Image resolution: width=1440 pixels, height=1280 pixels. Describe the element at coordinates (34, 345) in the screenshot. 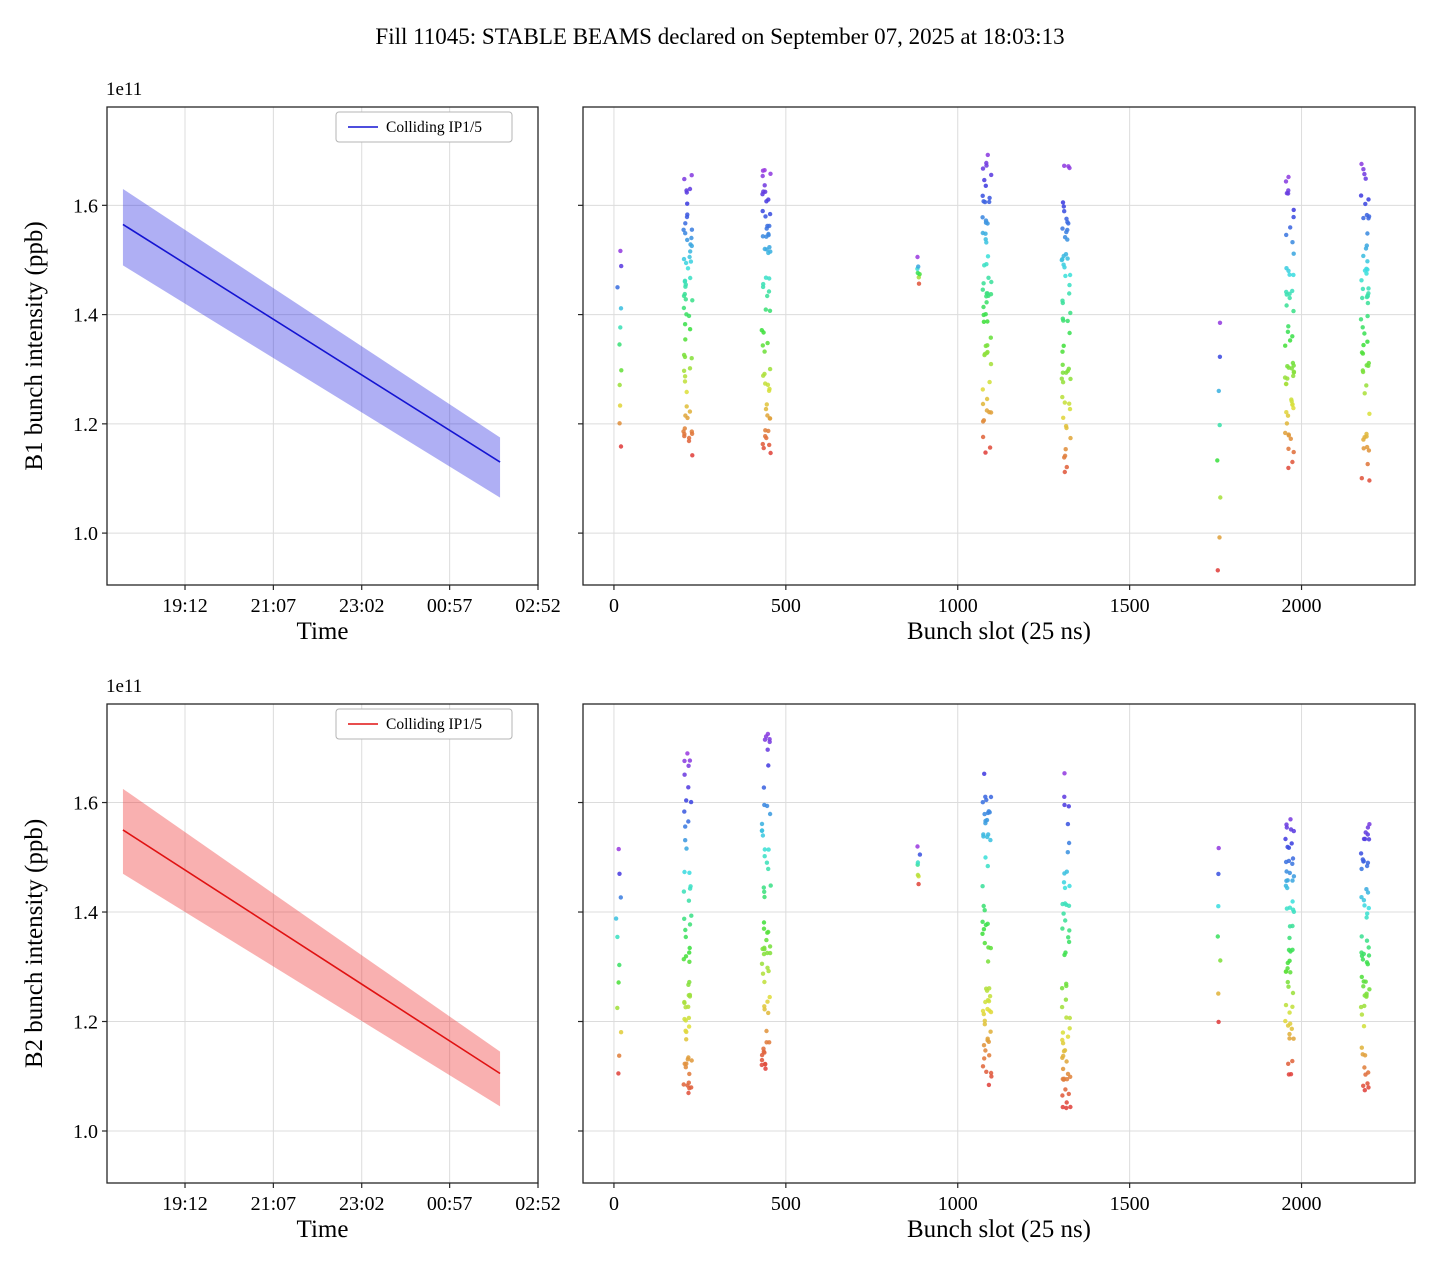

I see `y-axis-label: B1 bunch intensity (ppb)` at that location.